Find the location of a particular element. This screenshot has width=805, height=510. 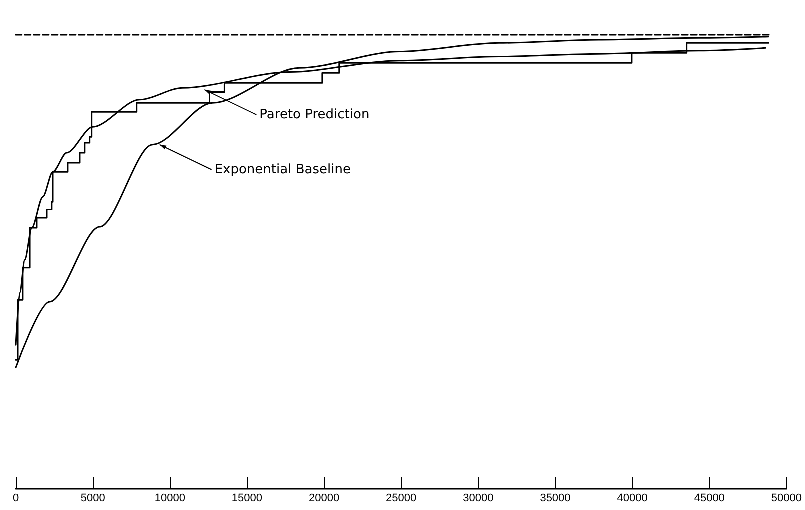

x-tick-label: 50000 is located at coordinates (786, 498).